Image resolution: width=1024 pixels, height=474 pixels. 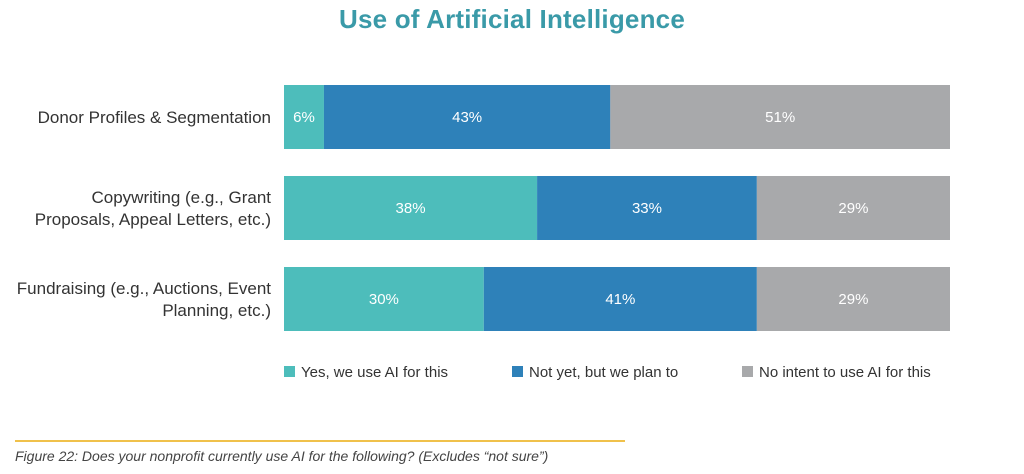 I want to click on data-label: 38%, so click(x=411, y=208).